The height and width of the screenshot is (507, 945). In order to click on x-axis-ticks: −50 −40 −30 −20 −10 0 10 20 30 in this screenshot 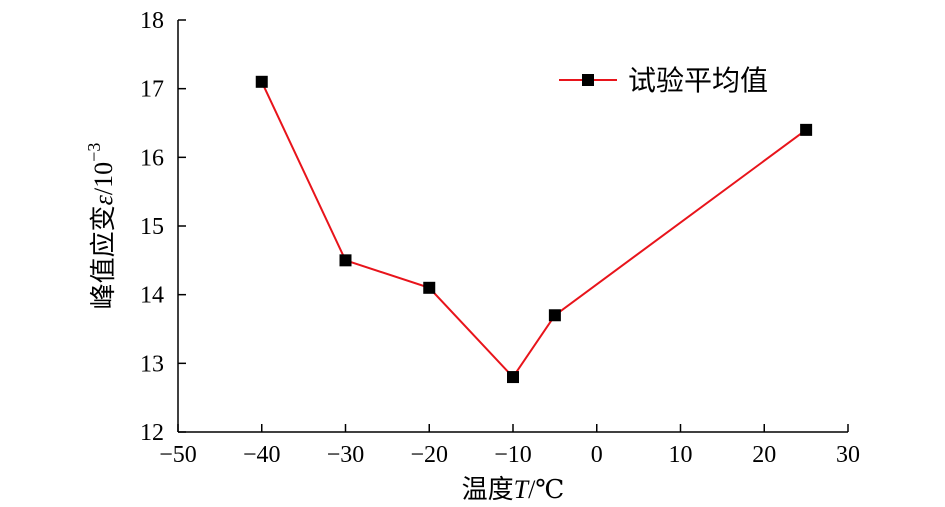, I will do `click(509, 446)`.